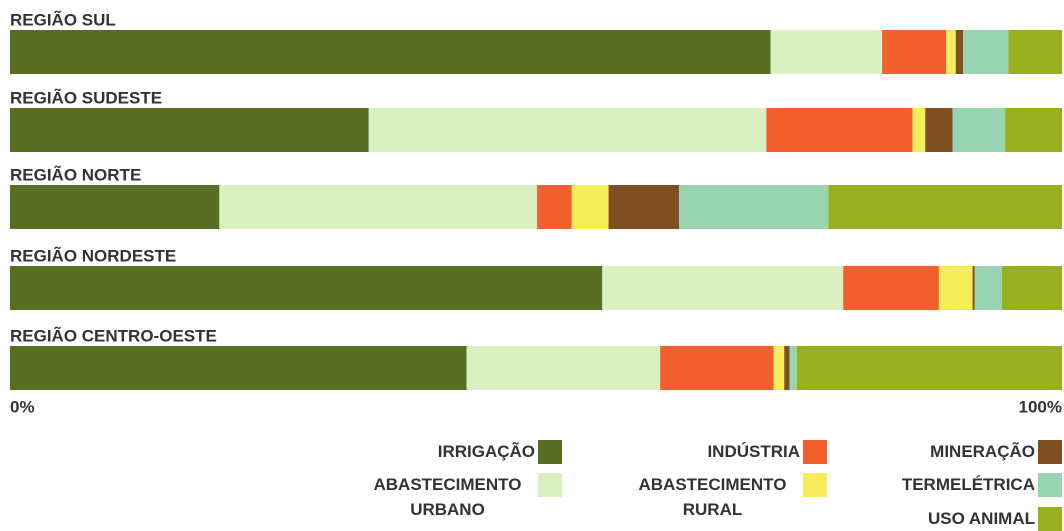 The height and width of the screenshot is (531, 1064). Describe the element at coordinates (113, 335) in the screenshot. I see `category-label: REGIÃO CENTRO-OESTE` at that location.